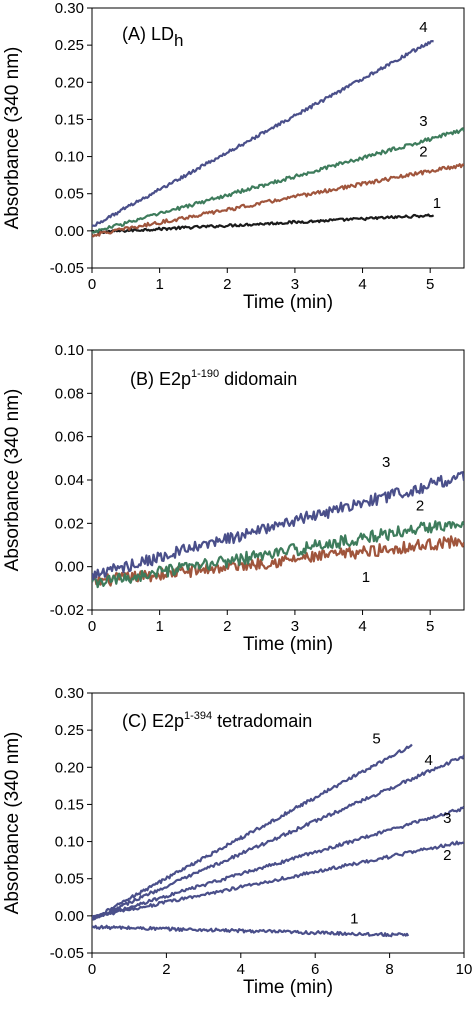 The height and width of the screenshot is (1010, 474). I want to click on panel-c-ytick-label: 0.05, so click(69, 879).